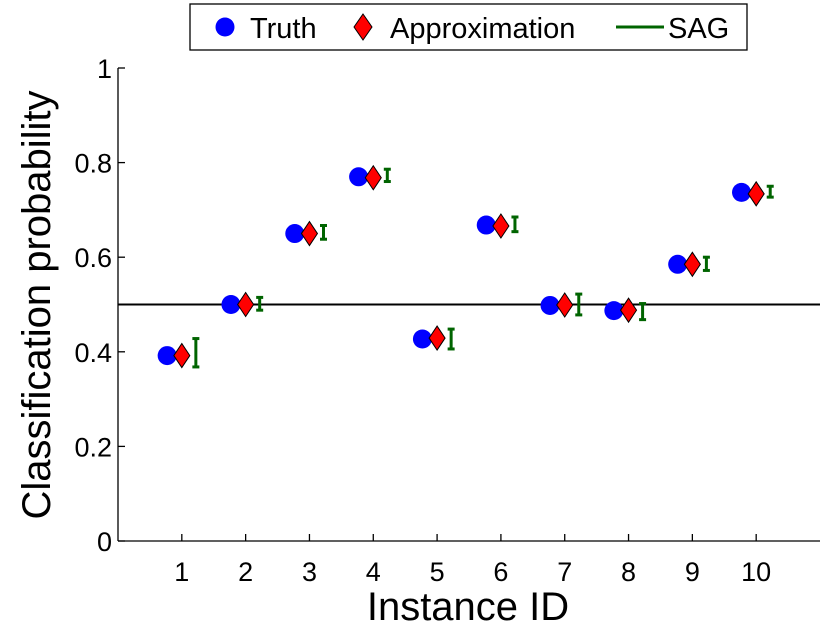 The height and width of the screenshot is (632, 830). What do you see at coordinates (698, 29) in the screenshot?
I see `legend-sag-label: SAG` at bounding box center [698, 29].